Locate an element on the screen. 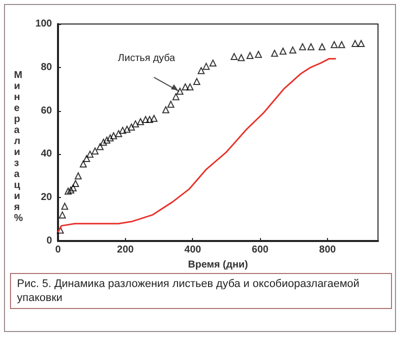 This screenshot has width=400, height=337. x-axis-title: Время (дни) is located at coordinates (218, 264).